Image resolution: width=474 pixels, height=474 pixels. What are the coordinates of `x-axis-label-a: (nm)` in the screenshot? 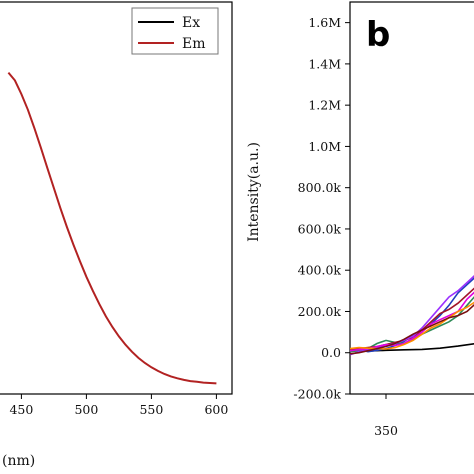 It's located at (18, 461).